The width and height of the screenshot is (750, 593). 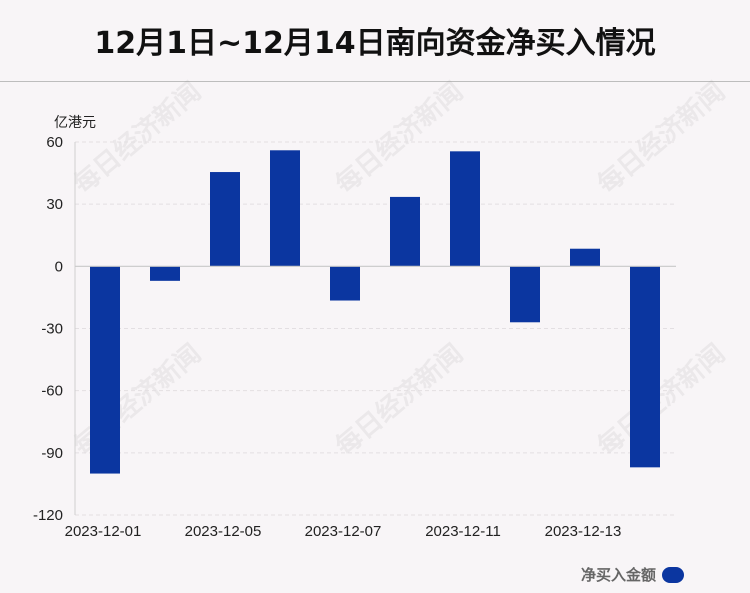 I want to click on x-tick-label: 2023-12-07, so click(x=343, y=531).